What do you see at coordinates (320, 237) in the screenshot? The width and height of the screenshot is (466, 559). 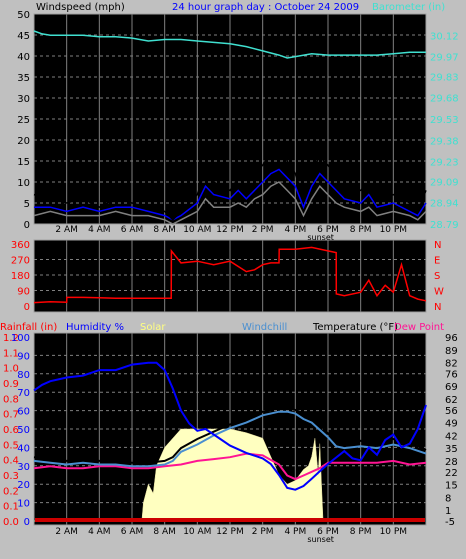 I see `sunset-label: sunset` at bounding box center [320, 237].